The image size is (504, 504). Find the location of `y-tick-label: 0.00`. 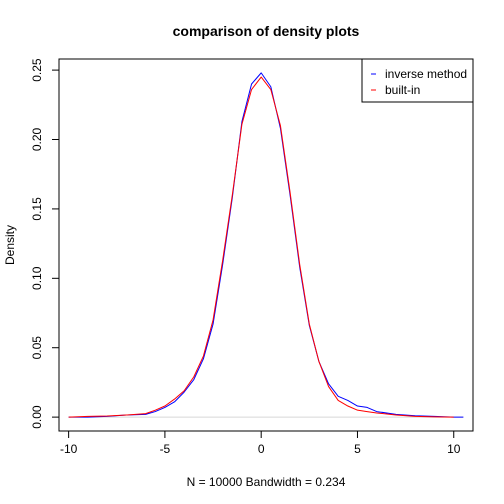

y-tick-label: 0.00 is located at coordinates (37, 417).